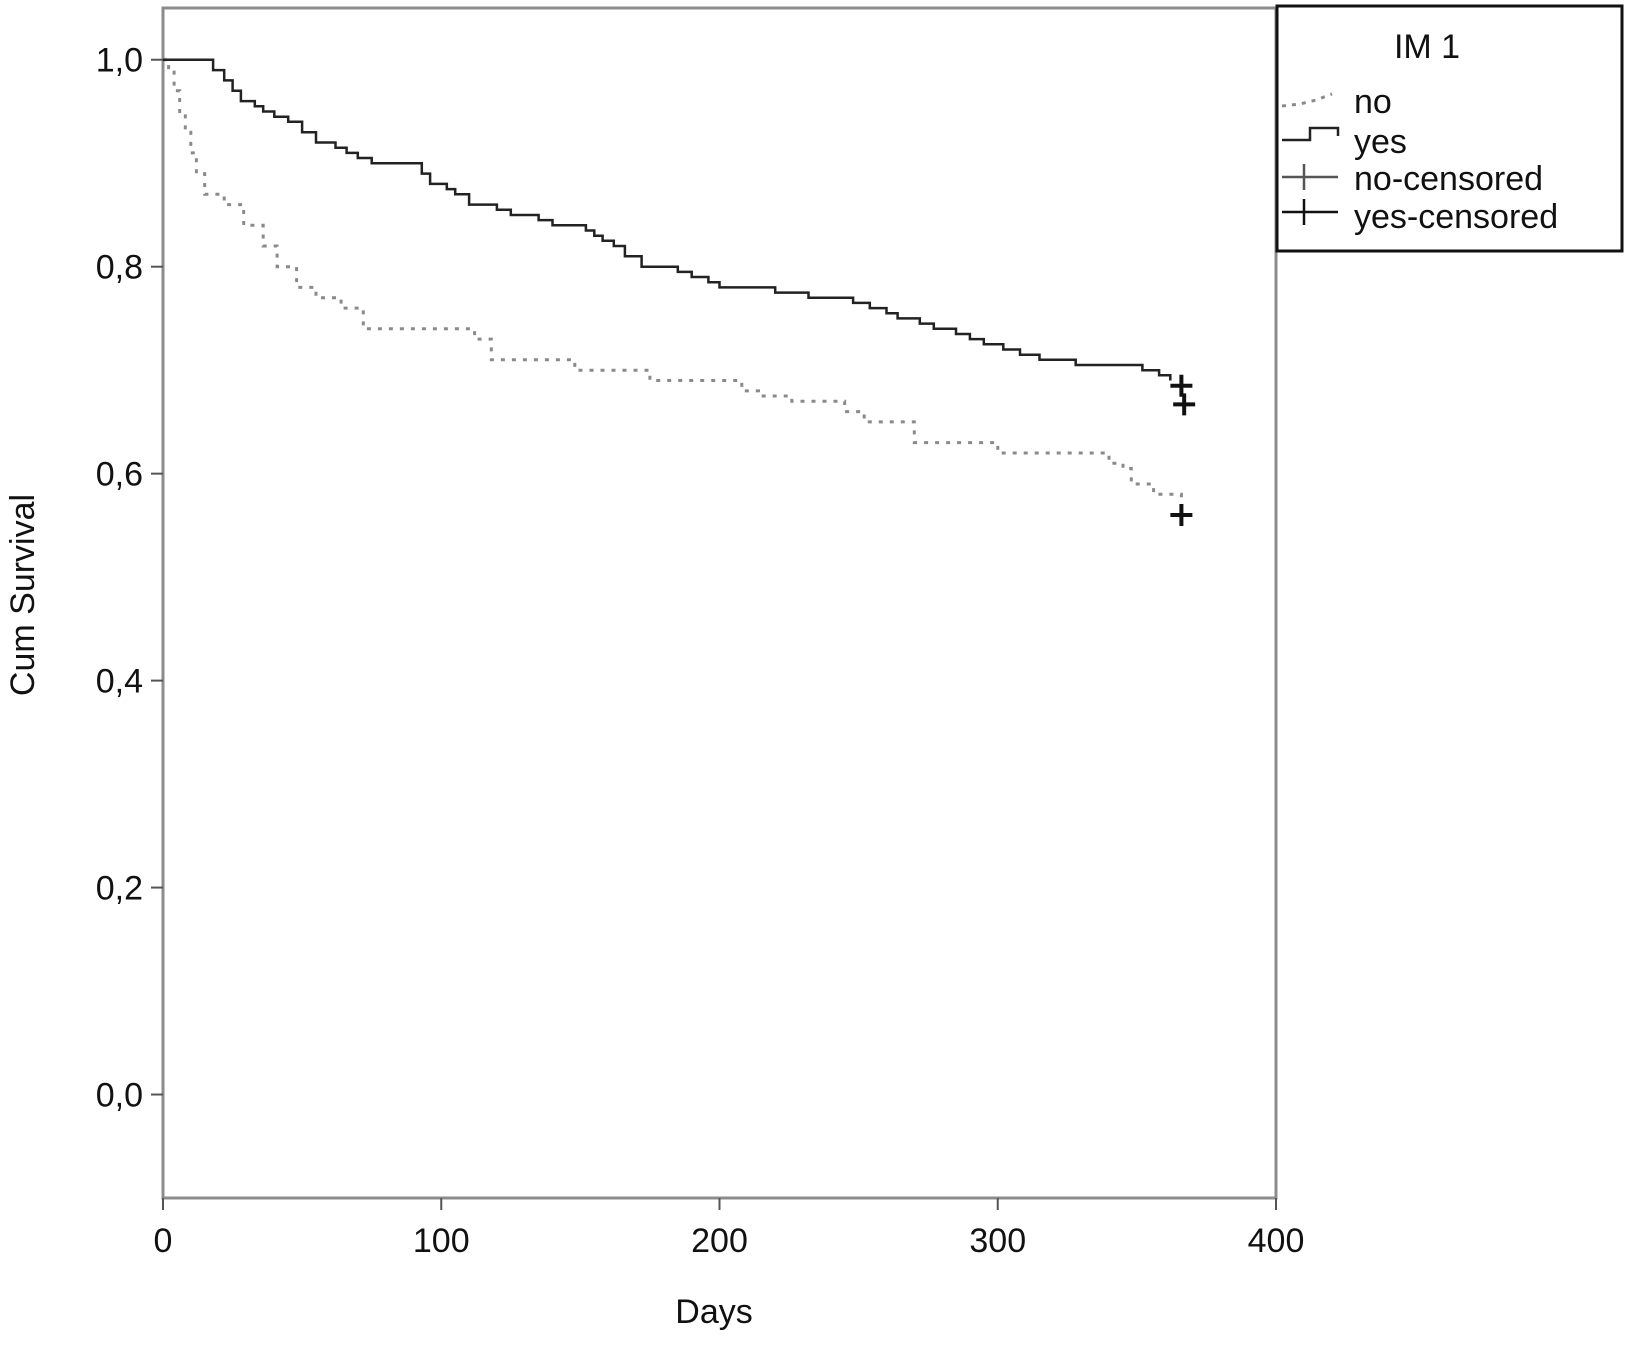  Describe the element at coordinates (1336, 102) in the screenshot. I see `legend-entry-no: no` at that location.